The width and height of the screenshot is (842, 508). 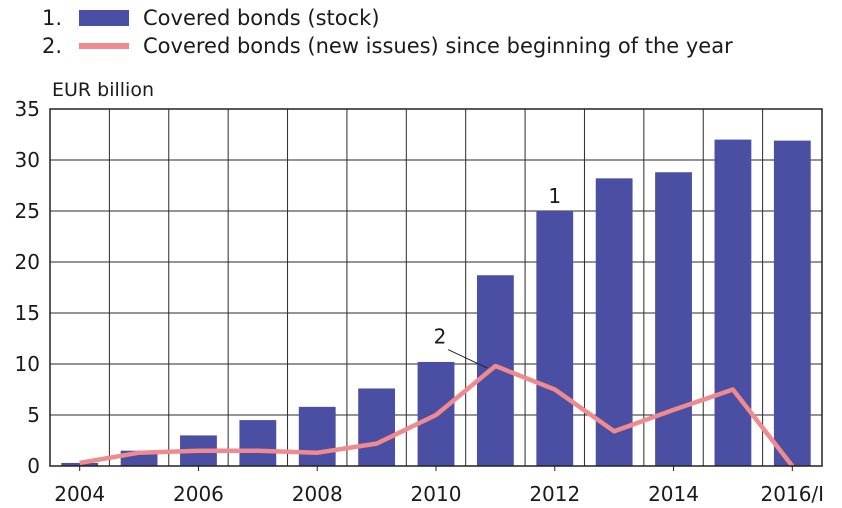 I want to click on x-axis-ticks: 2004 2006 2008 2010 2012 2014 2016/I, so click(x=439, y=486).